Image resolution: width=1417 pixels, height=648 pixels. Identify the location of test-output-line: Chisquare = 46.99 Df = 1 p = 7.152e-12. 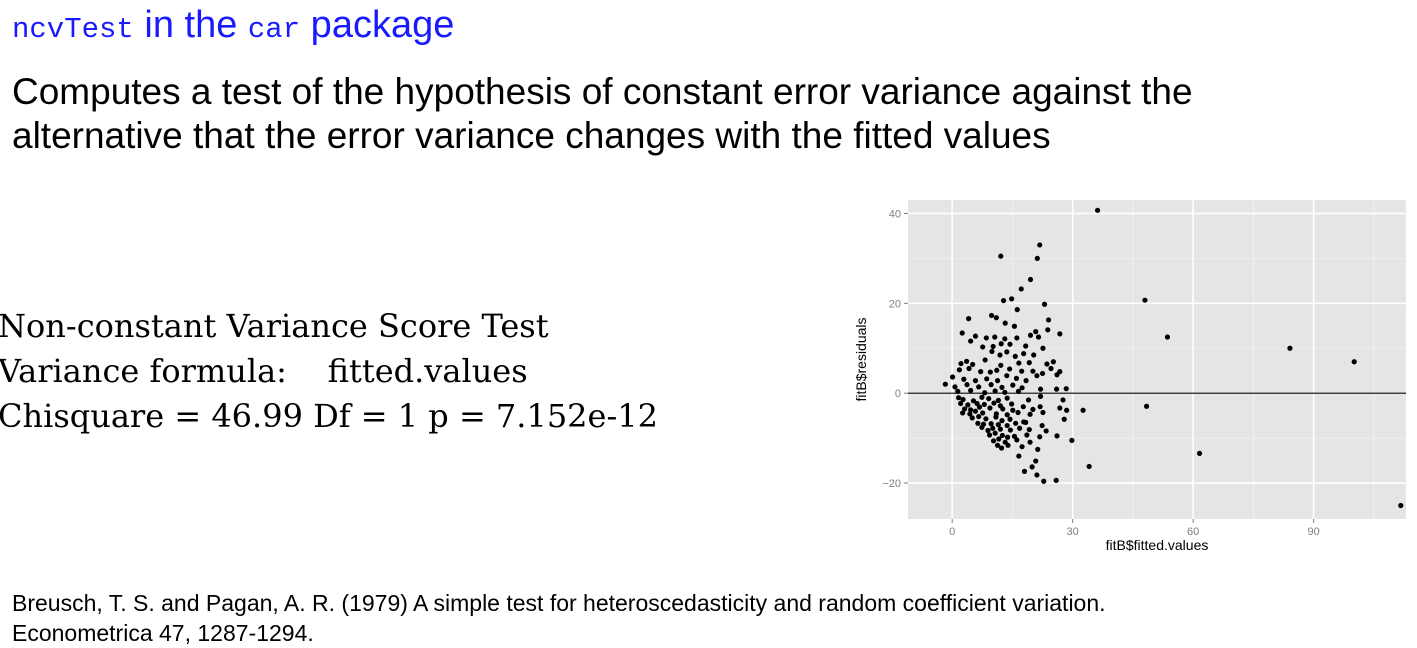
(329, 416).